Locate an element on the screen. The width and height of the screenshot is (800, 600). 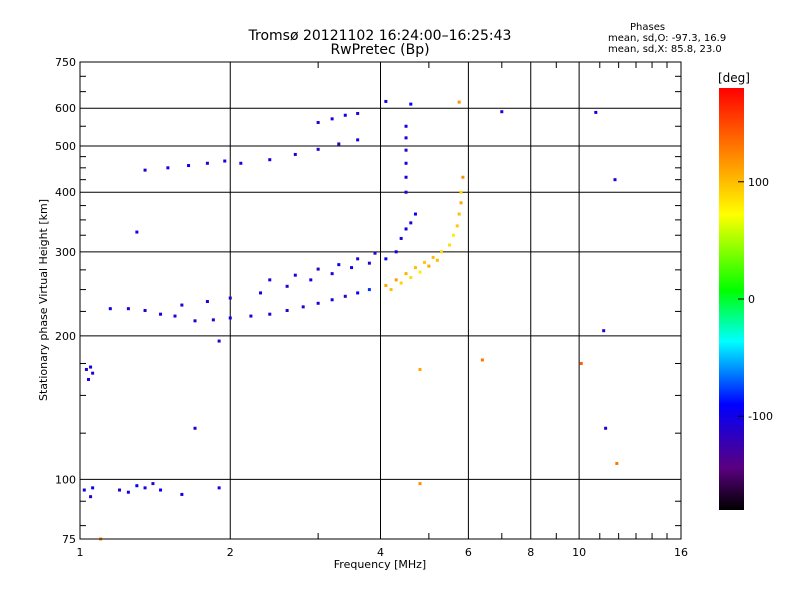
phase-stats-heading: Phases is located at coordinates (648, 27).